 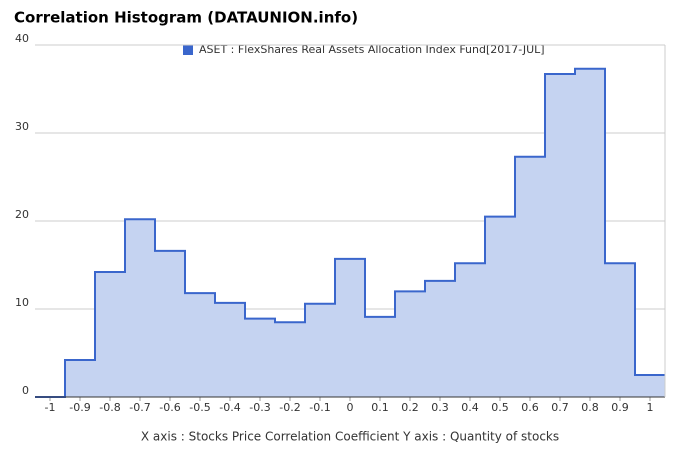 What do you see at coordinates (22, 302) in the screenshot?
I see `y-tick-label: 10` at bounding box center [22, 302].